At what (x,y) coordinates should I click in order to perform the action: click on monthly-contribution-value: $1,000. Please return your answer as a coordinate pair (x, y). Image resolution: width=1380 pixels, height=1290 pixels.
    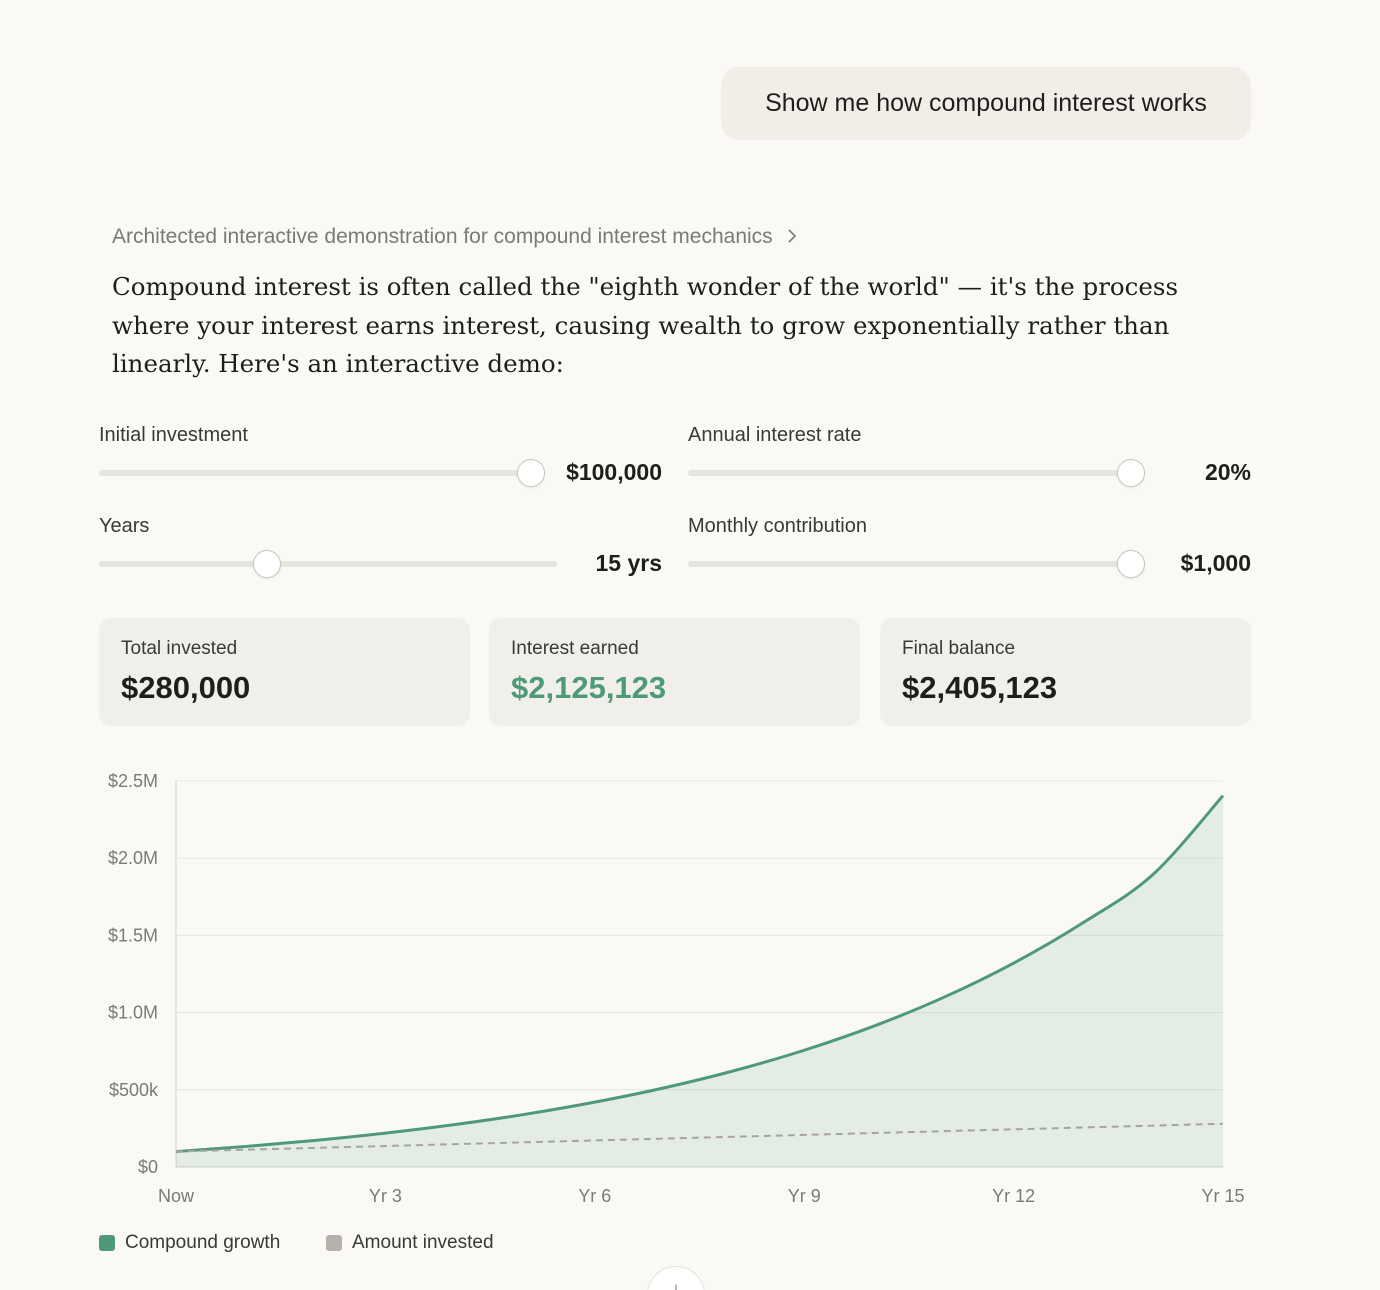
    Looking at the image, I should click on (1215, 563).